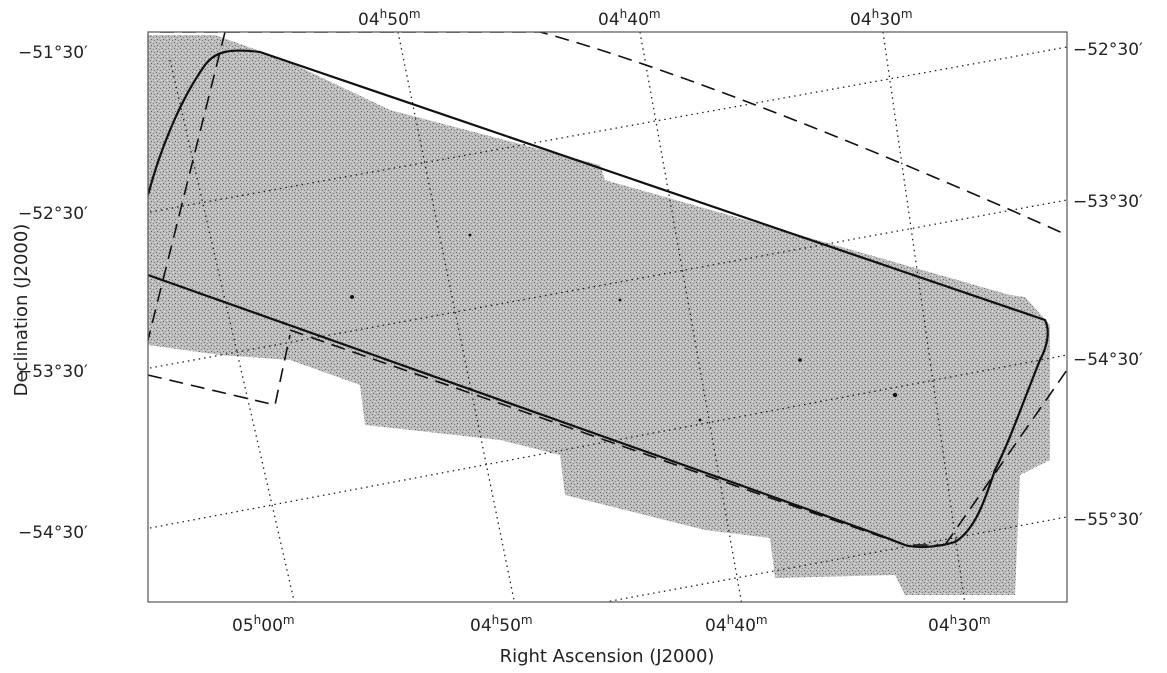 The height and width of the screenshot is (673, 1167). Describe the element at coordinates (263, 624) in the screenshot. I see `ra-bottom-label-0500: 05h00m` at that location.